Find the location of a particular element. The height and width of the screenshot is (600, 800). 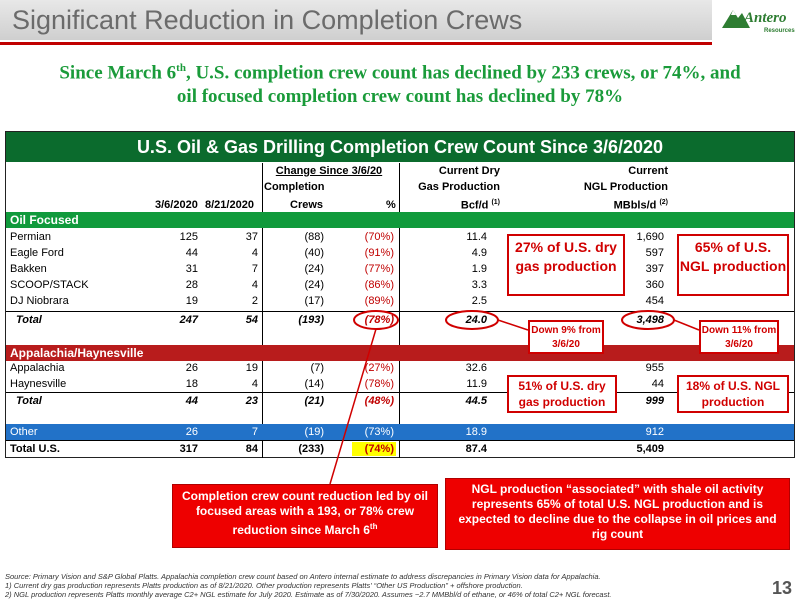

logo-subtext: Resources is located at coordinates (779, 31).